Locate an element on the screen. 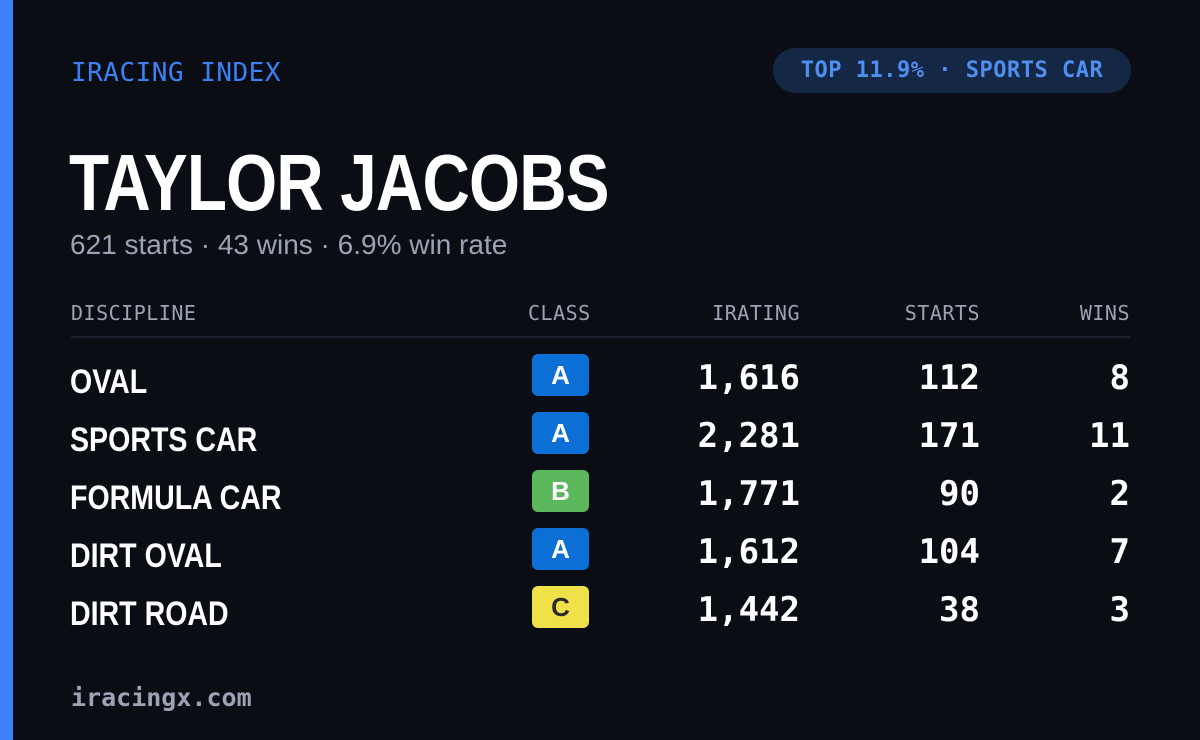  wins-value: 7 is located at coordinates (1119, 552).